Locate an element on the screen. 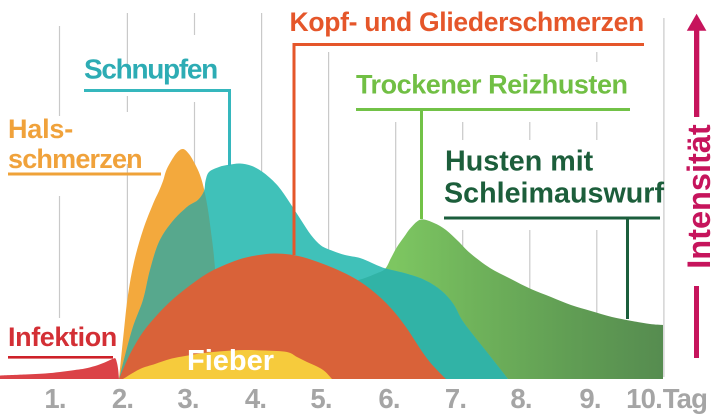 This screenshot has width=720, height=420. svg-text: 6. is located at coordinates (388, 398).